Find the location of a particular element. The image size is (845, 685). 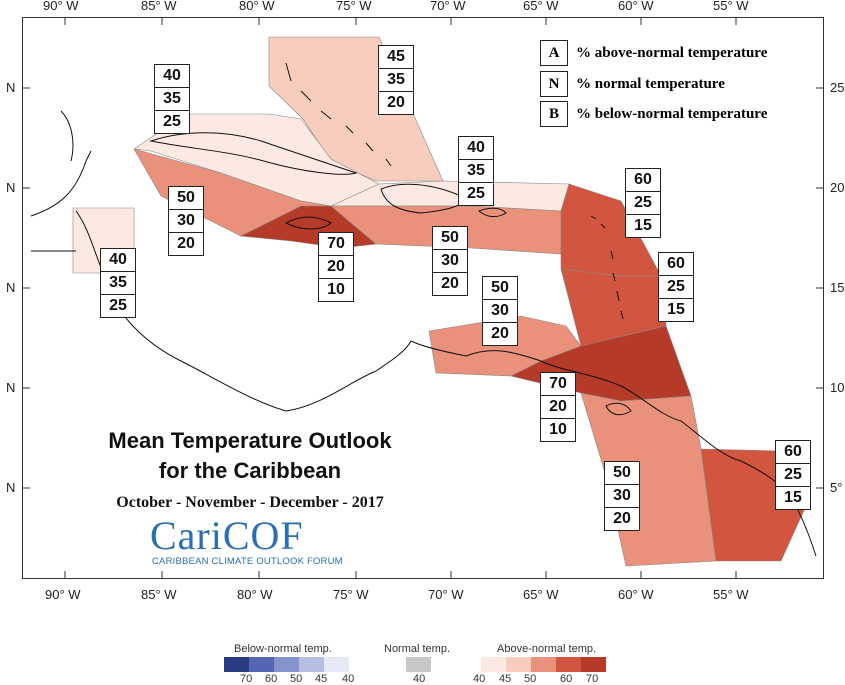

prob-box-suriname: 60 25 15 is located at coordinates (793, 475).